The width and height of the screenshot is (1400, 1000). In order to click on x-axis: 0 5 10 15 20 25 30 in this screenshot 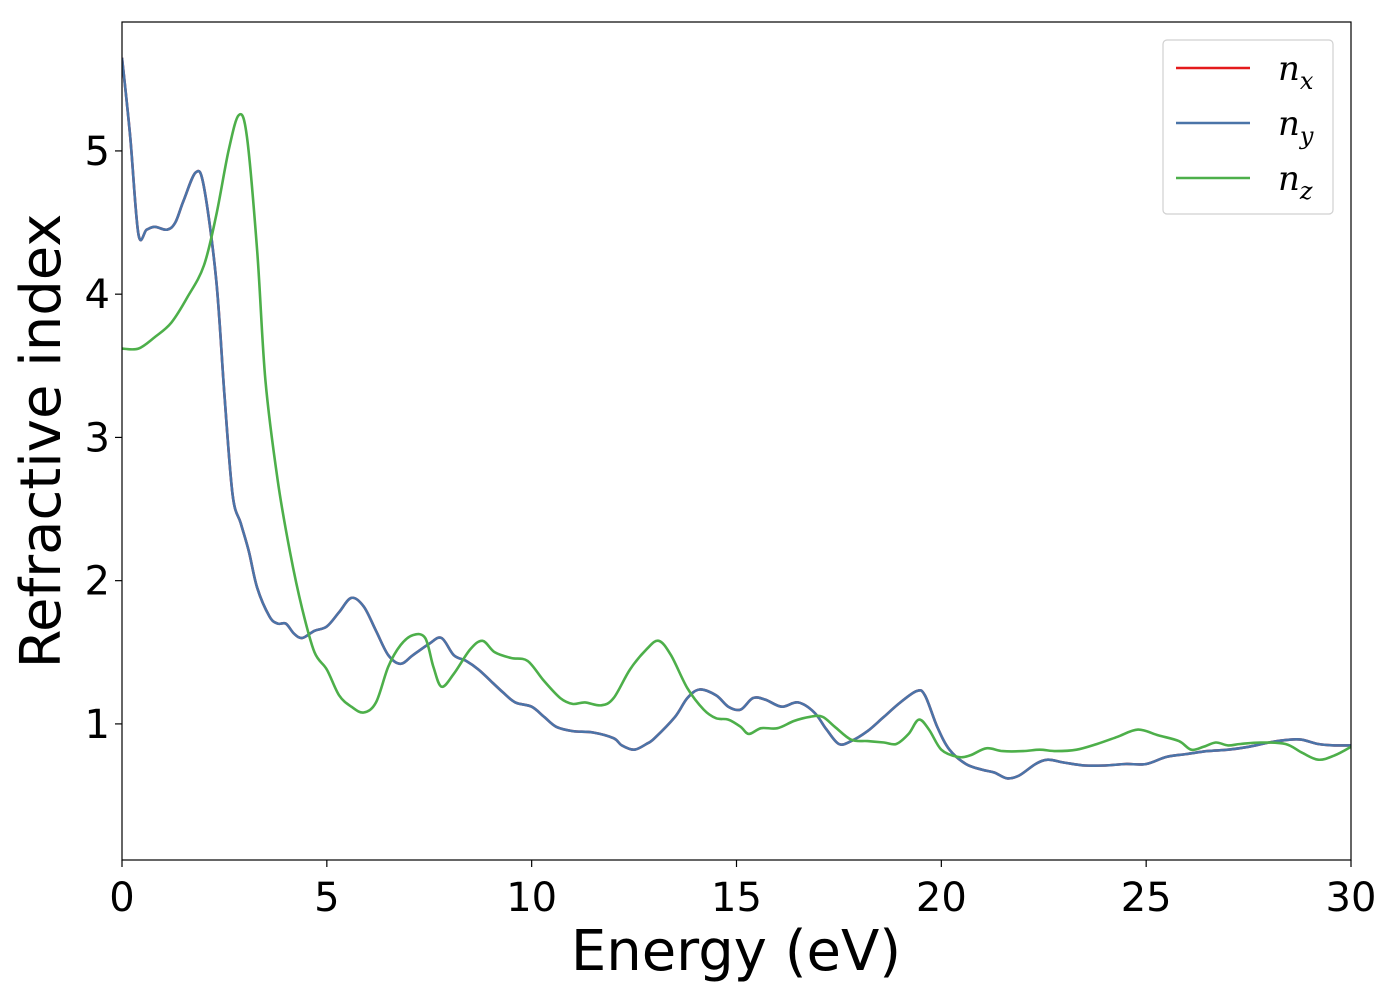, I will do `click(742, 890)`.